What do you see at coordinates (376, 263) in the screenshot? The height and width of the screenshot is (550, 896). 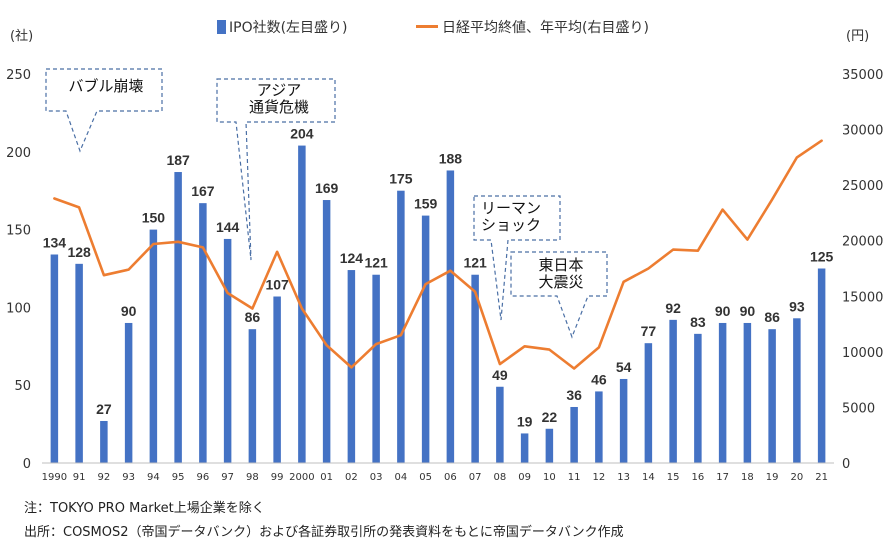 I see `bar-value-label: 121` at bounding box center [376, 263].